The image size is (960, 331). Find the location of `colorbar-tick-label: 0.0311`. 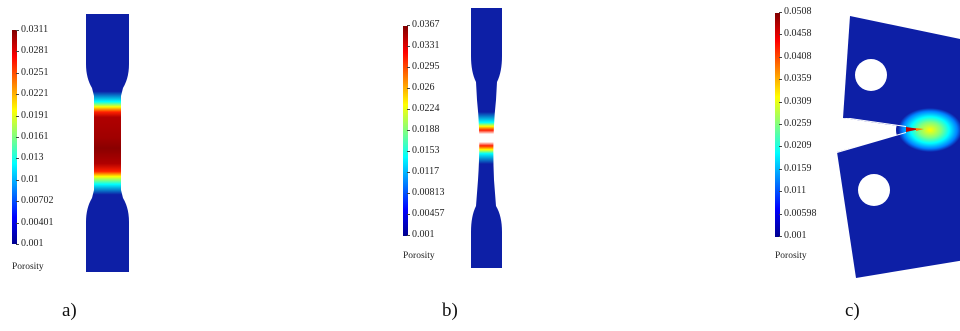

colorbar-tick-label: 0.0311 is located at coordinates (32, 29).